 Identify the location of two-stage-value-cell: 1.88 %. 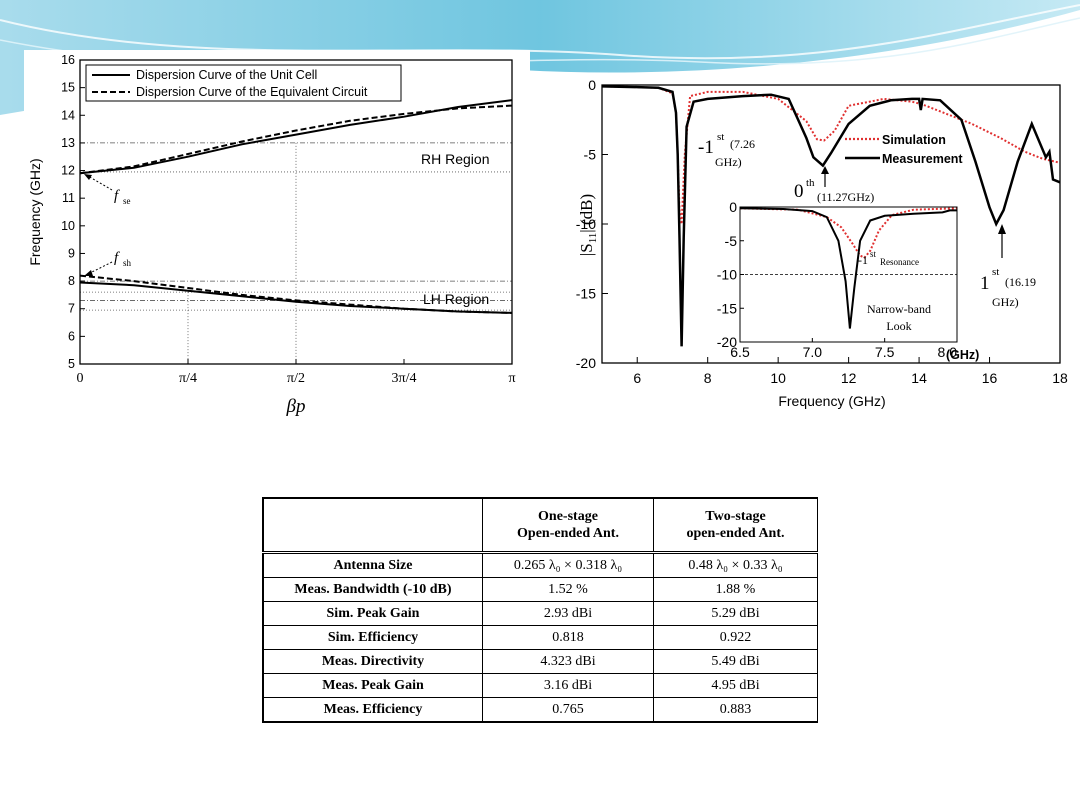
(735, 589).